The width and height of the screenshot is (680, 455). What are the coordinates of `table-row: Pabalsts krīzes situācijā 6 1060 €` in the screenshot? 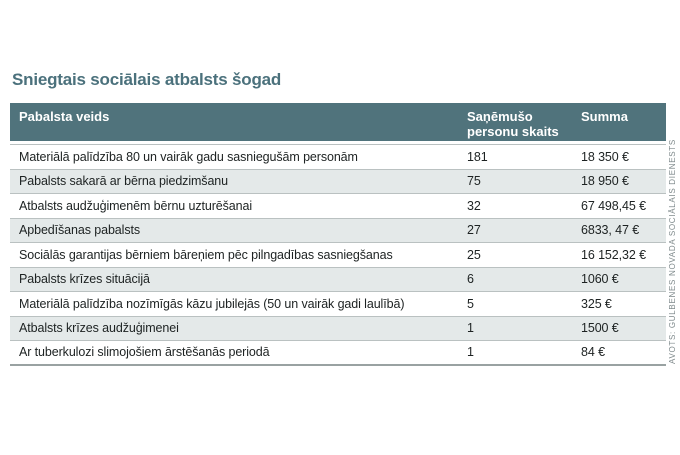 It's located at (338, 279).